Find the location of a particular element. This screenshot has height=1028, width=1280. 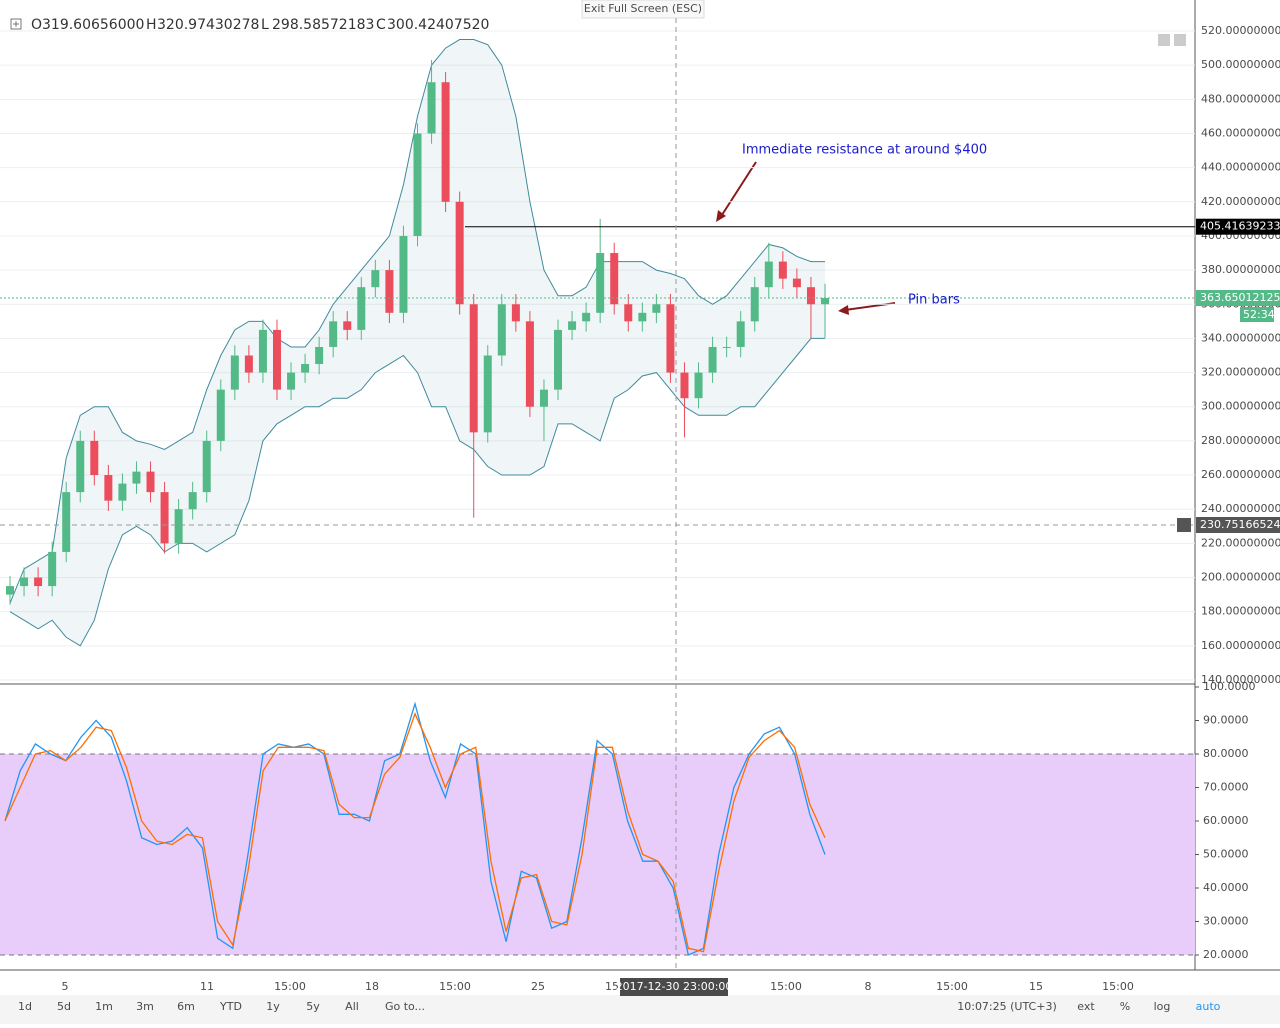

countdown-tag is located at coordinates (1257, 315).